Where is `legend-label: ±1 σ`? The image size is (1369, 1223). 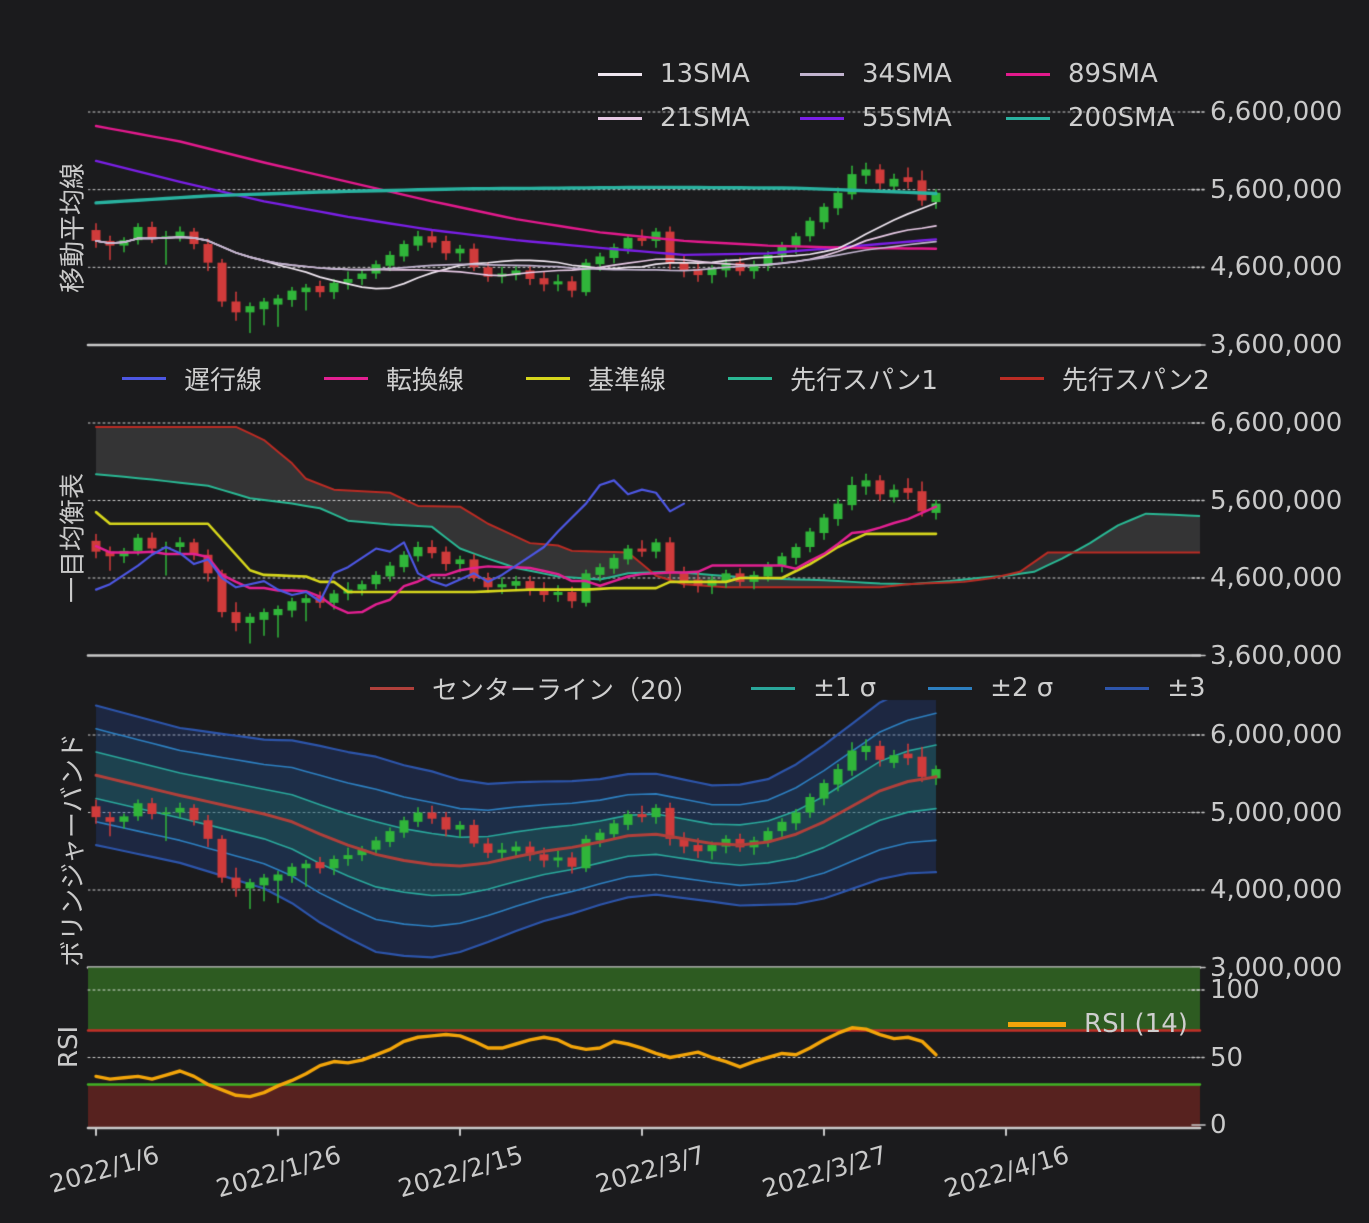
legend-label: ±1 σ is located at coordinates (845, 688).